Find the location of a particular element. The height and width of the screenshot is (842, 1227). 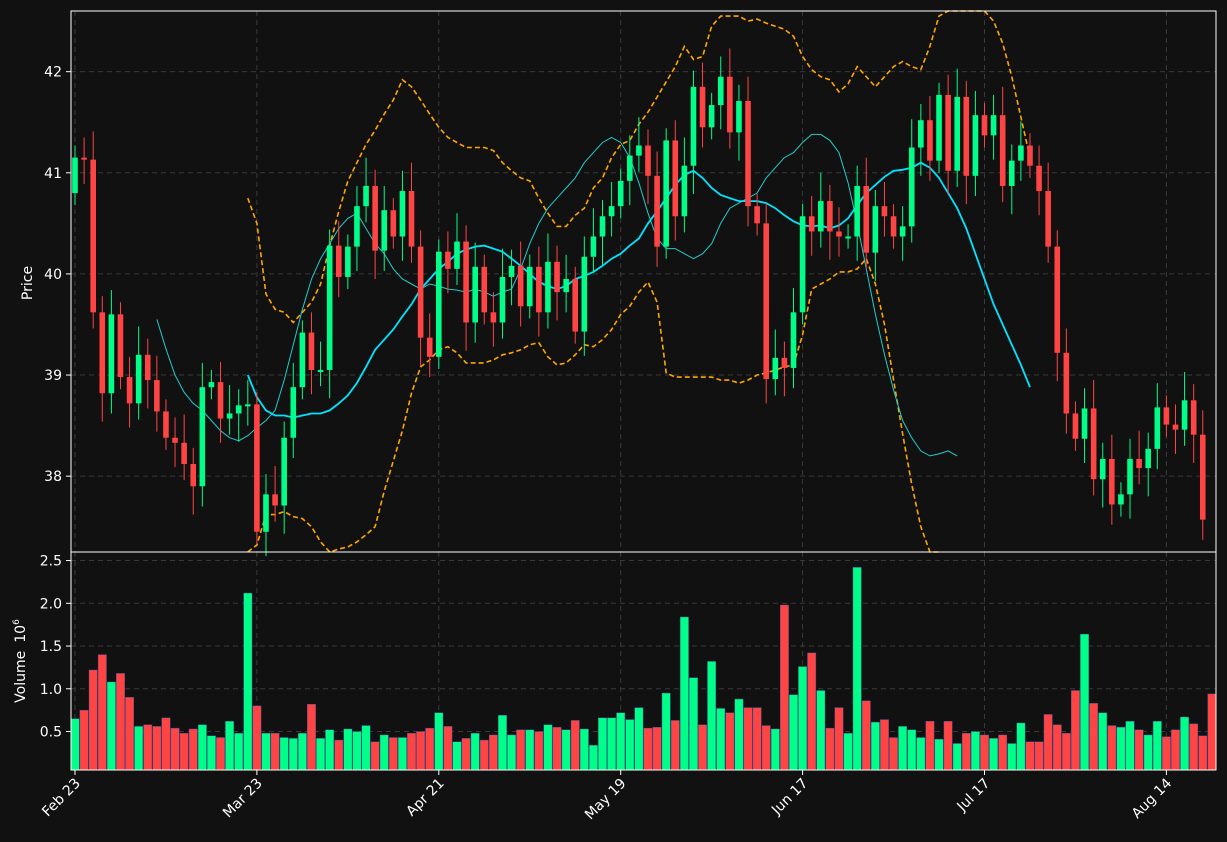

price-y-axis: 38 39 40 41 42 is located at coordinates (57, 275).